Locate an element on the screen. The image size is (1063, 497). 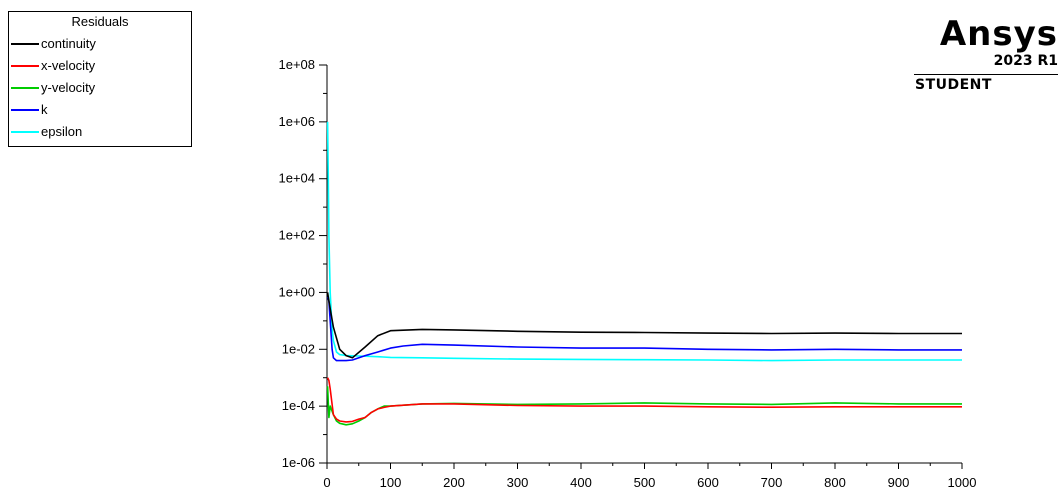
x-tick-label: 800 is located at coordinates (835, 482).